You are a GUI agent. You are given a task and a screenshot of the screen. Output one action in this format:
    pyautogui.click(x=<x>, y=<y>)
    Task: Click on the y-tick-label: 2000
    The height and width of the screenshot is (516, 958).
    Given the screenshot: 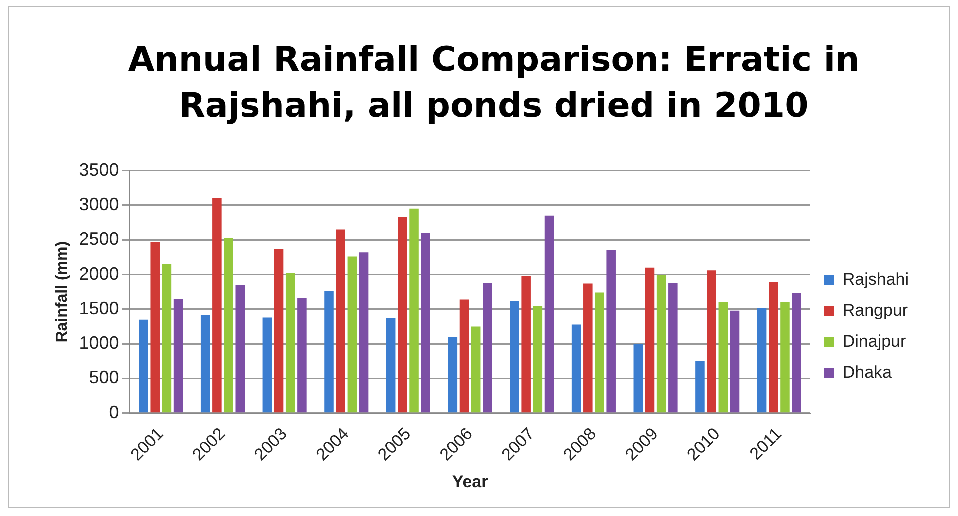 What is the action you would take?
    pyautogui.click(x=99, y=274)
    